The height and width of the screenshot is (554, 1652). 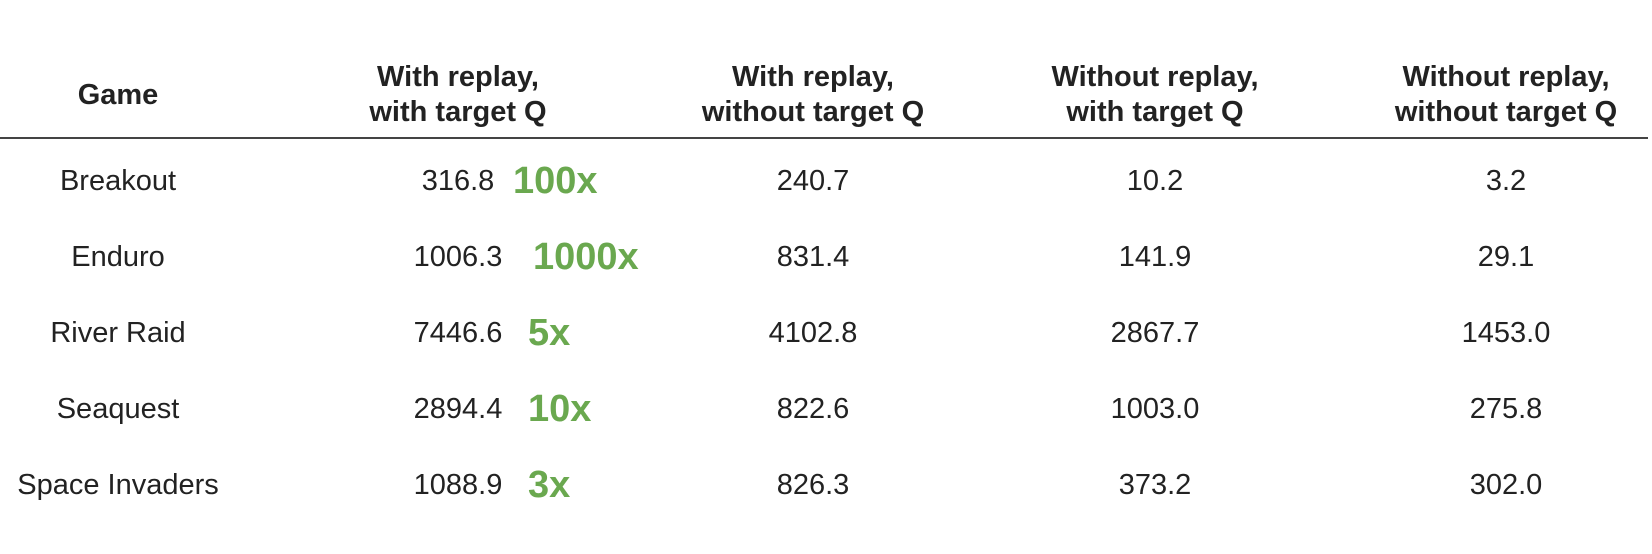 I want to click on score-cell: 4102.8, so click(x=813, y=332).